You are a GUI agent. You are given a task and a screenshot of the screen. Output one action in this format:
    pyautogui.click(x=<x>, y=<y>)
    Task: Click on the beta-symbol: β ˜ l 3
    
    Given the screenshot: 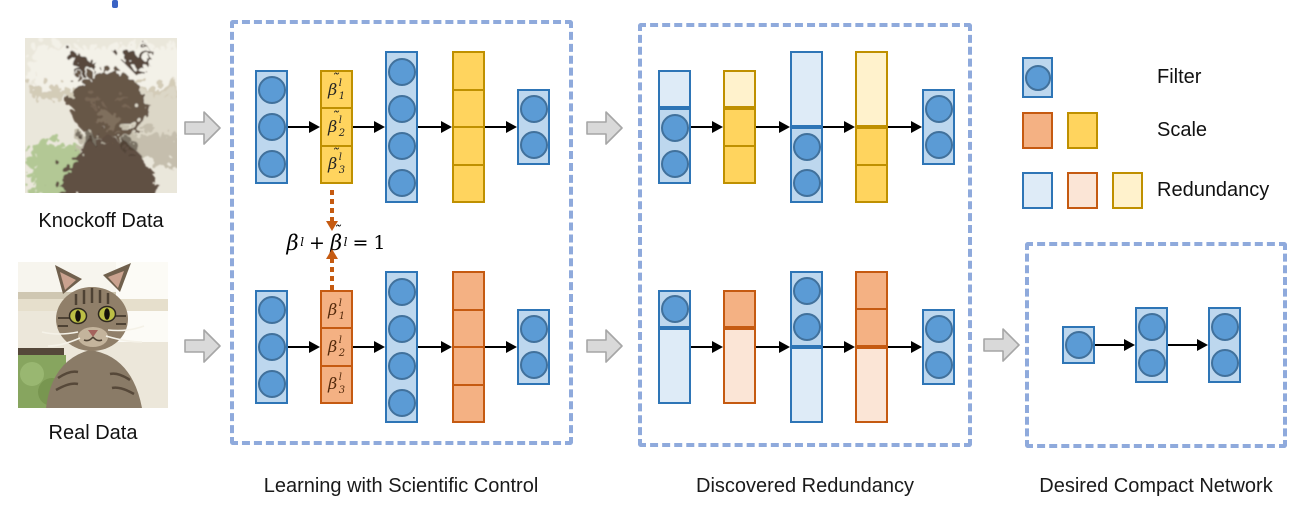 What is the action you would take?
    pyautogui.click(x=336, y=161)
    